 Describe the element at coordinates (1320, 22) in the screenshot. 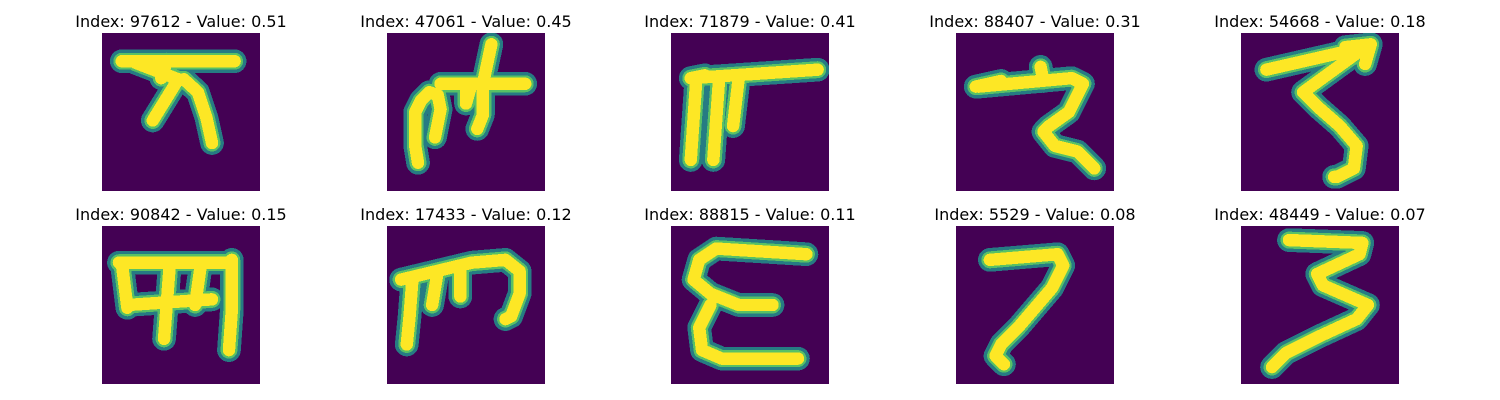

I see `panel-title: Index: 54668 - Value: 0.18` at that location.